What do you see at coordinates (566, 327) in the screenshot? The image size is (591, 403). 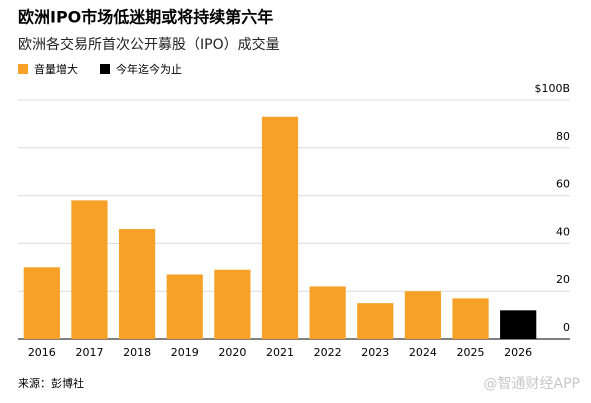 I see `y-tick-label: 0` at bounding box center [566, 327].